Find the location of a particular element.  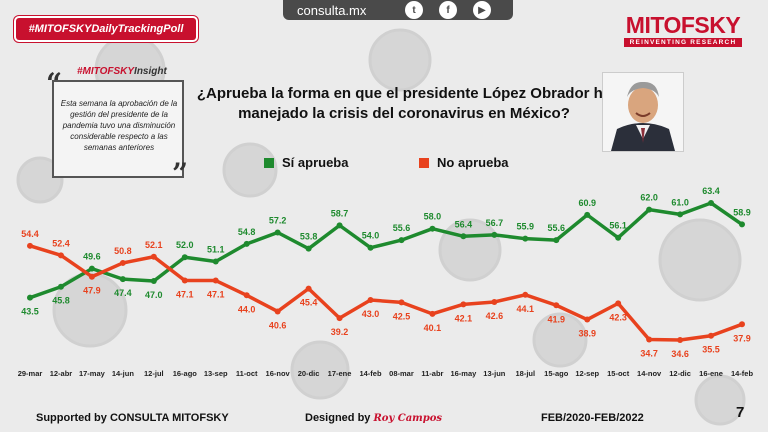

x-tick-label: 13-jun is located at coordinates (494, 373).